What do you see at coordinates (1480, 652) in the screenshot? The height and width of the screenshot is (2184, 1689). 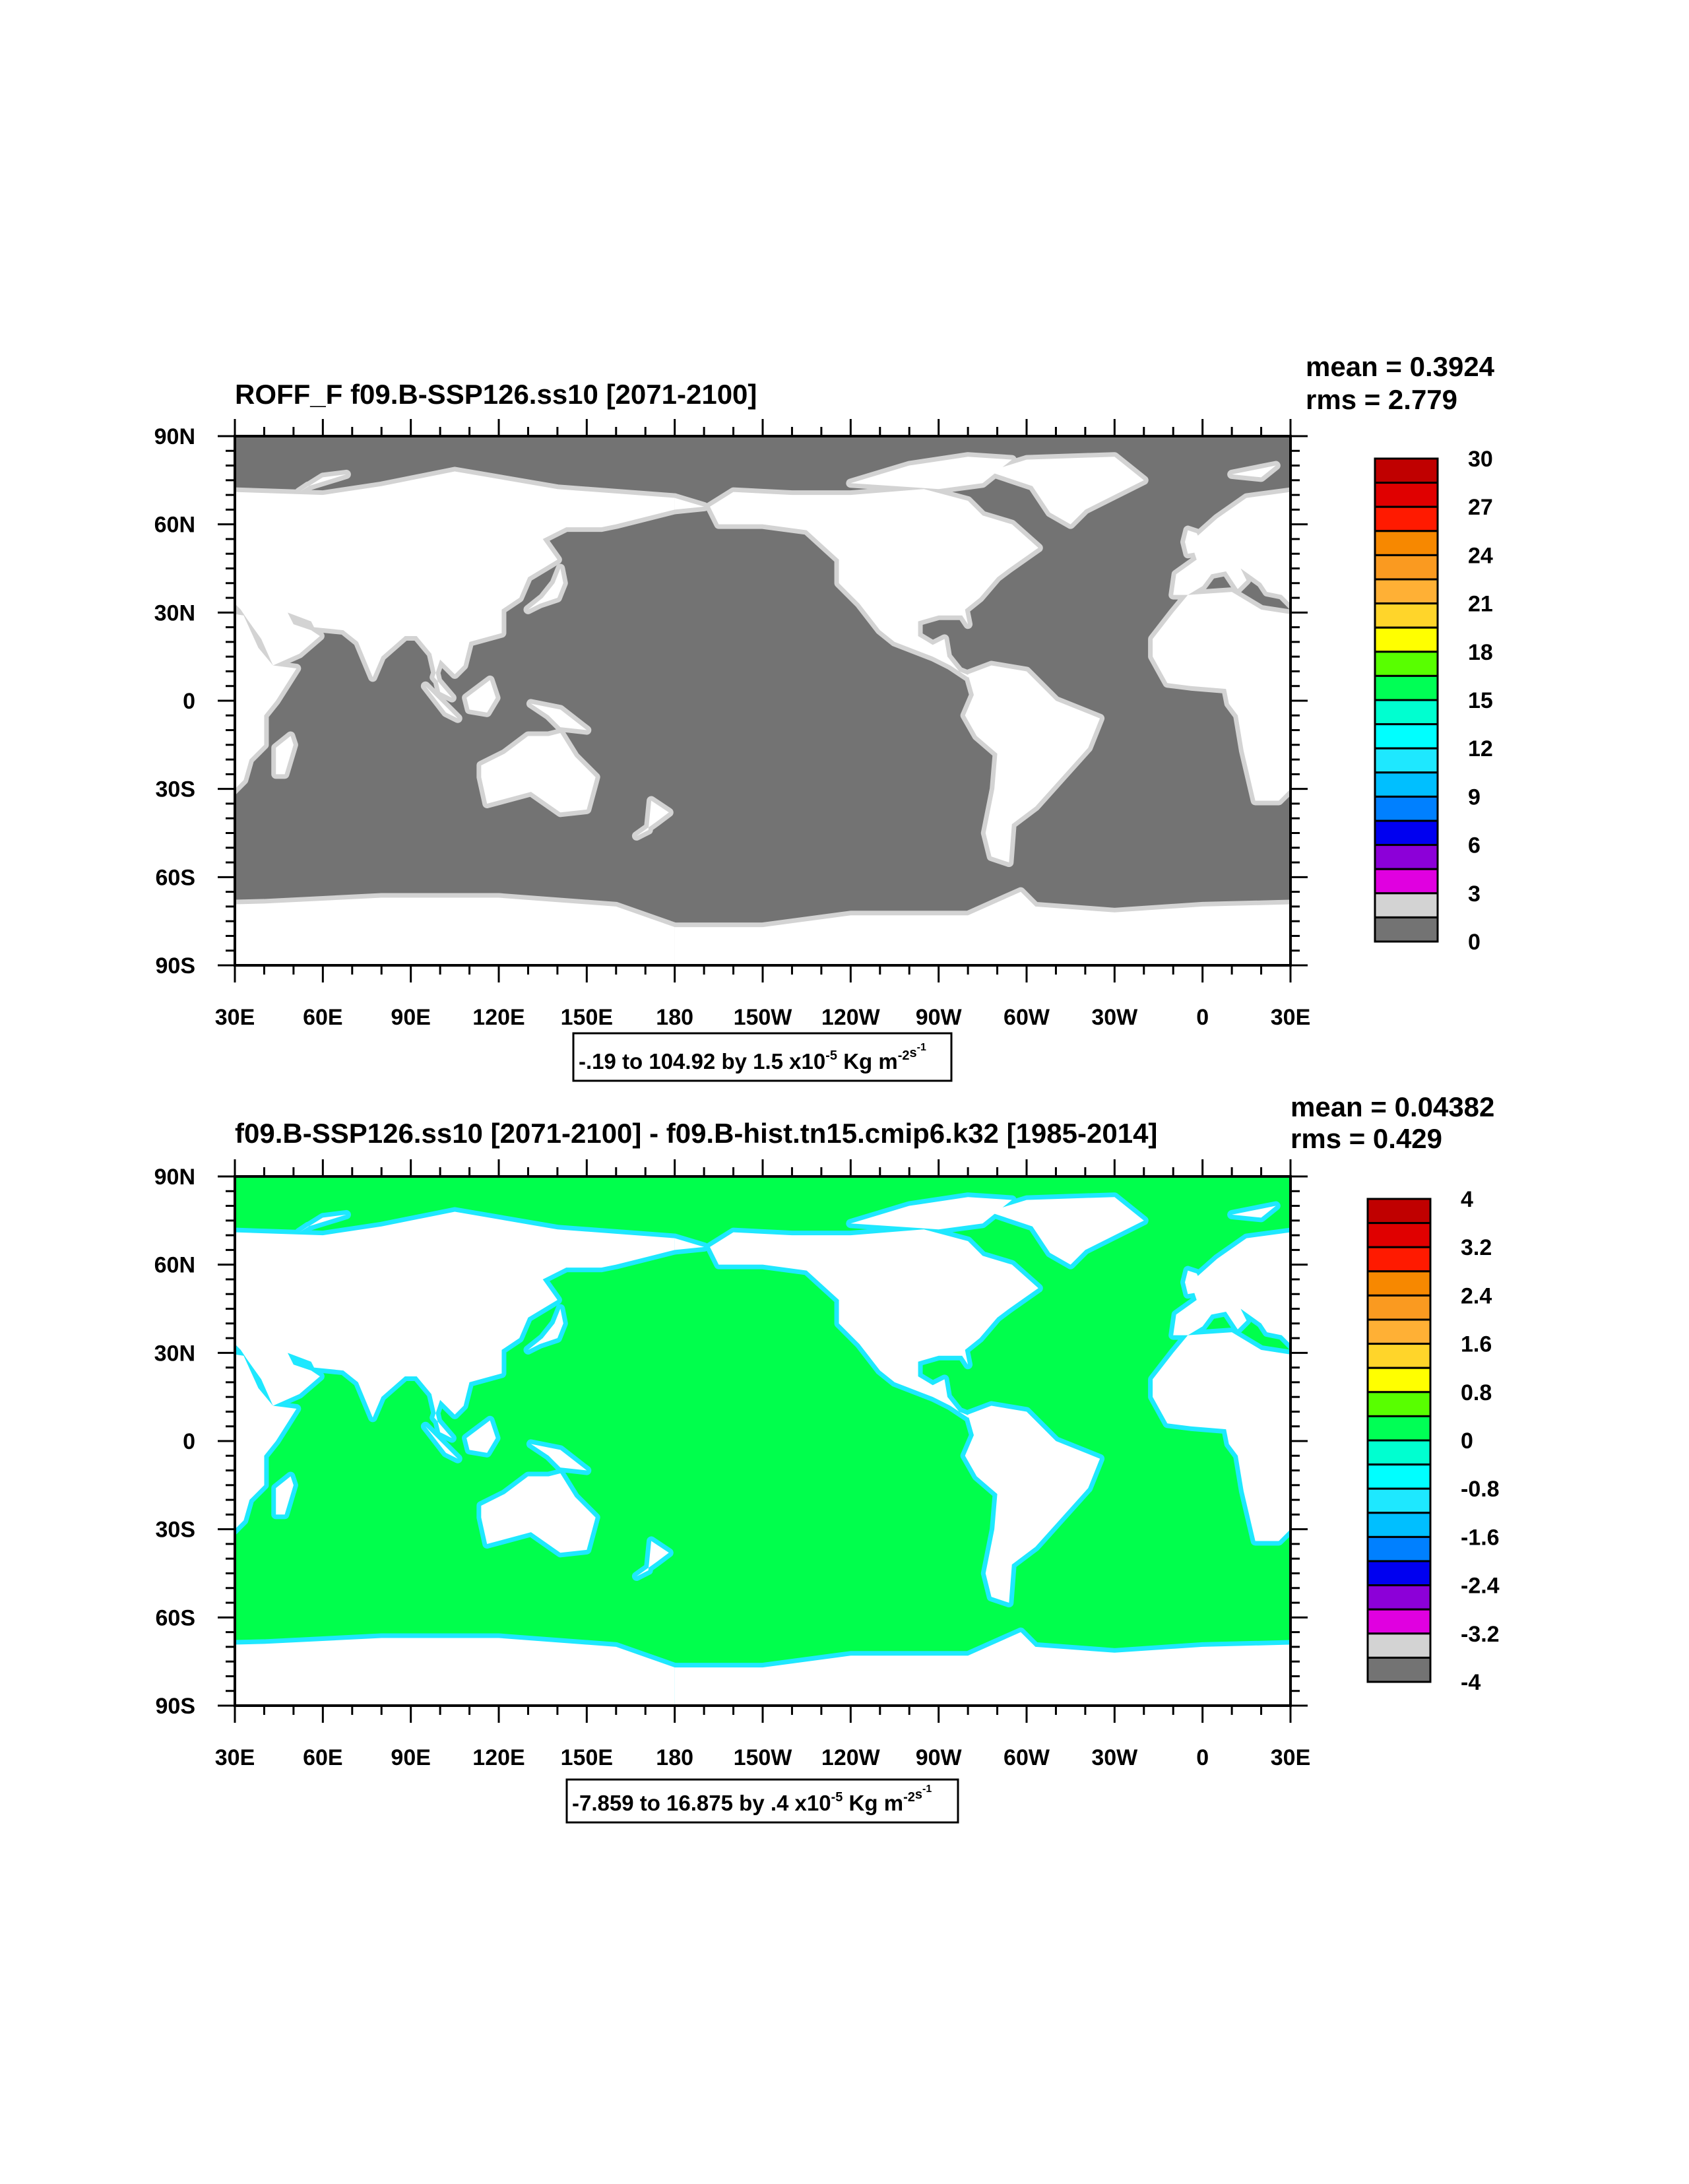 I see `colorbar-label: 18` at bounding box center [1480, 652].